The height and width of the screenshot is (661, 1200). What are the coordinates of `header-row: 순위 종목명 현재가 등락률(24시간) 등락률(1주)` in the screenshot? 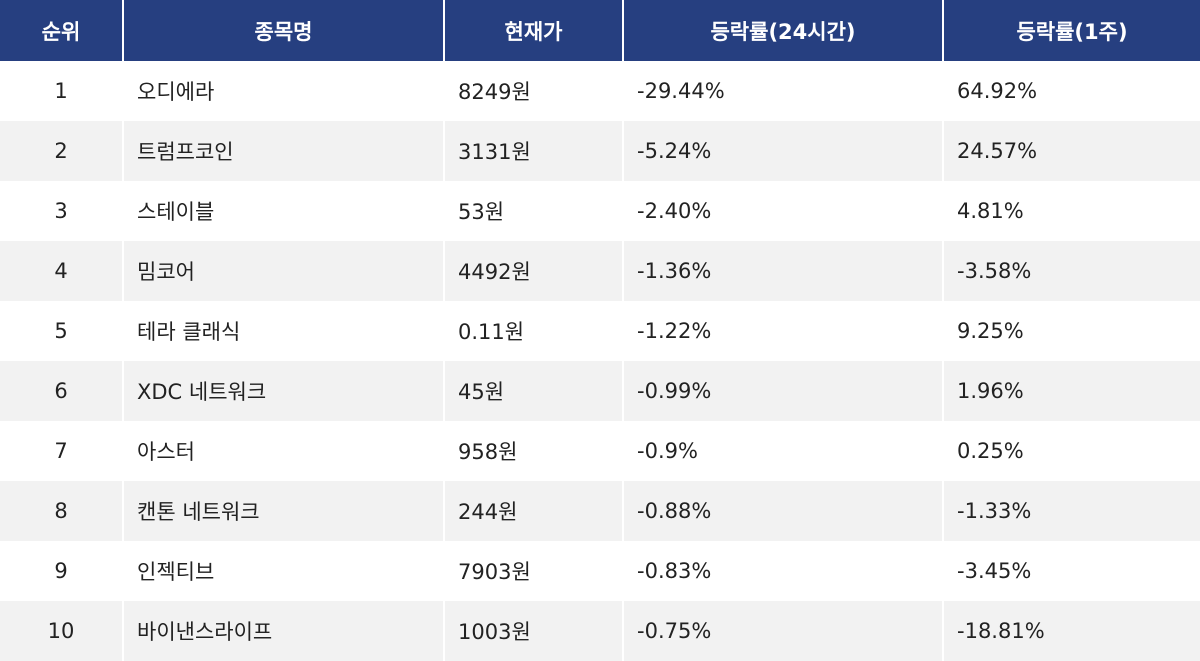 It's located at (600, 30).